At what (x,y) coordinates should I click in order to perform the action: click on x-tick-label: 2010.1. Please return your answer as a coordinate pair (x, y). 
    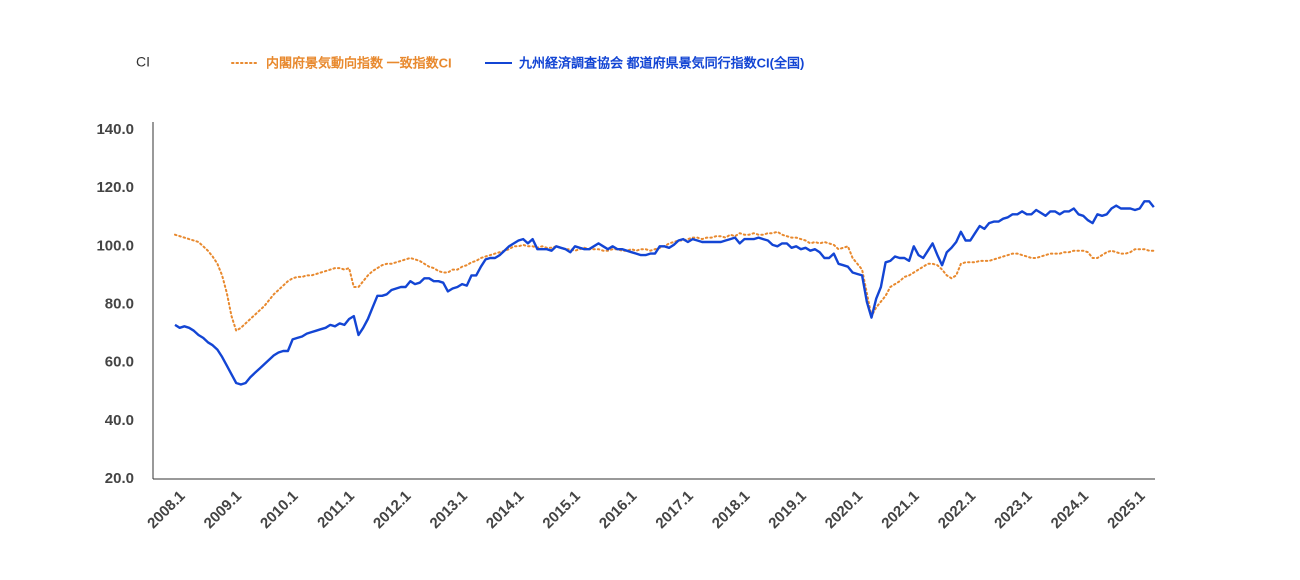
    Looking at the image, I should click on (279, 510).